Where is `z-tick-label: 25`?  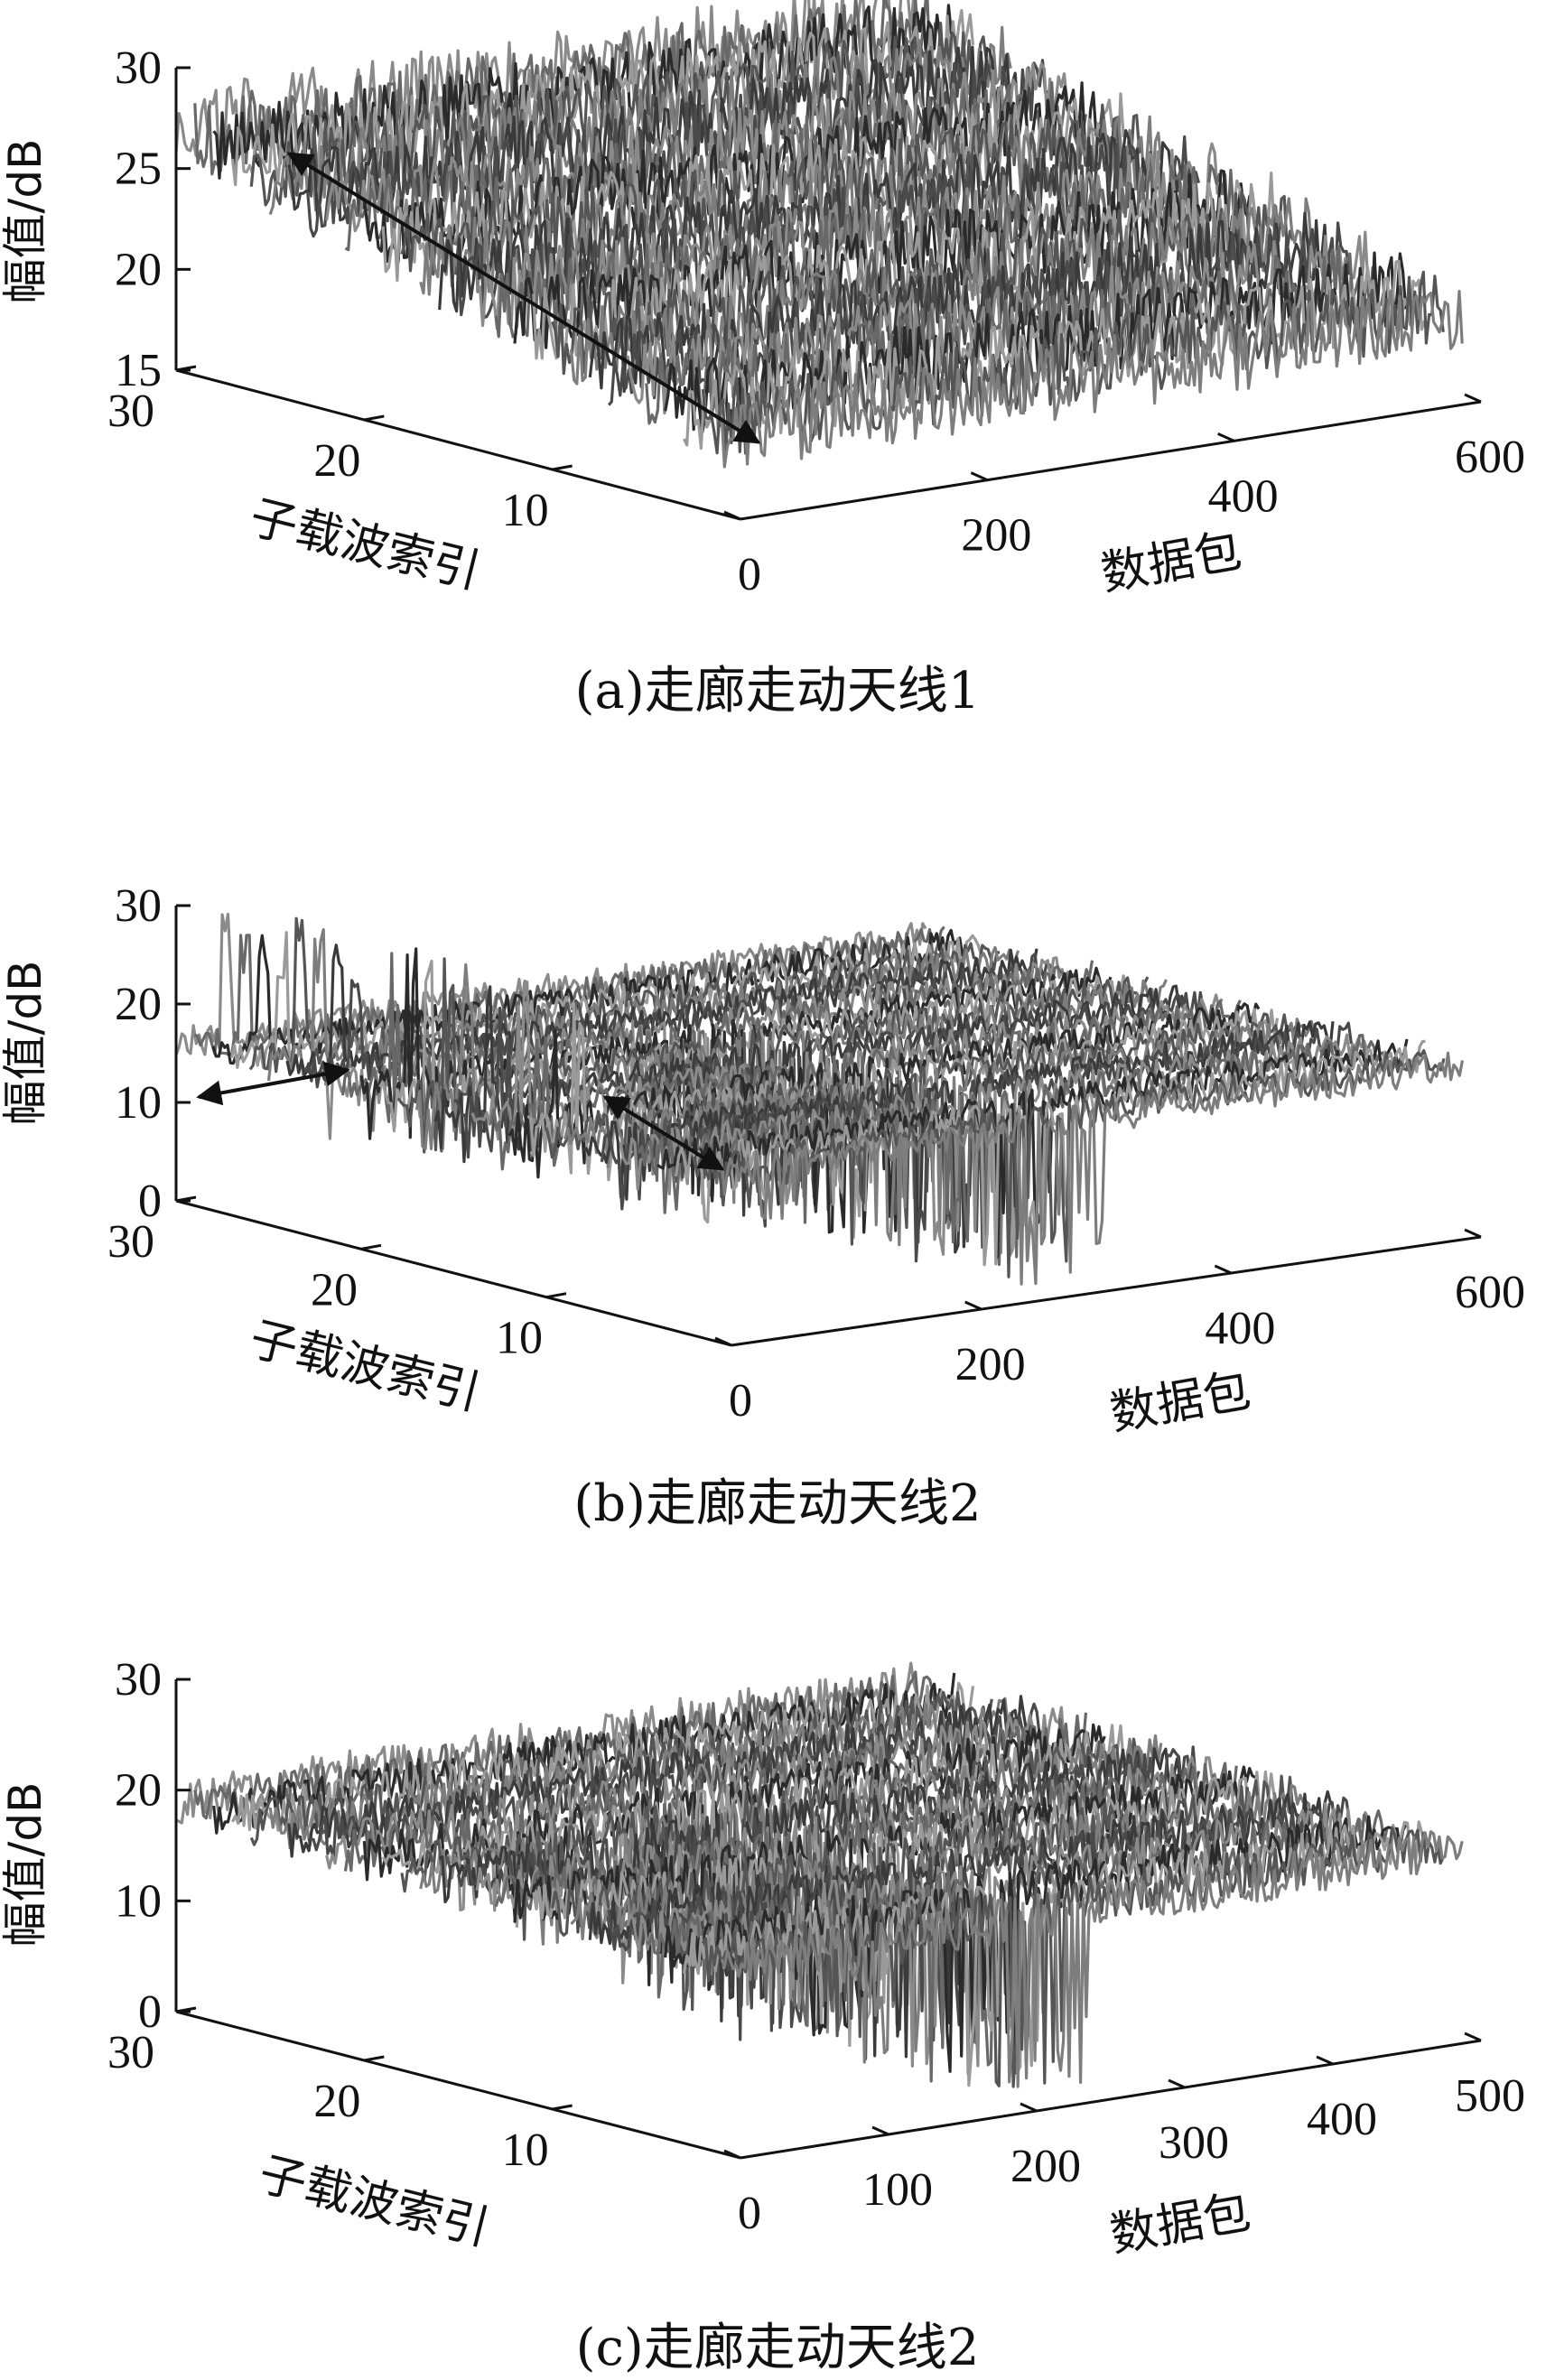 z-tick-label: 25 is located at coordinates (138, 170).